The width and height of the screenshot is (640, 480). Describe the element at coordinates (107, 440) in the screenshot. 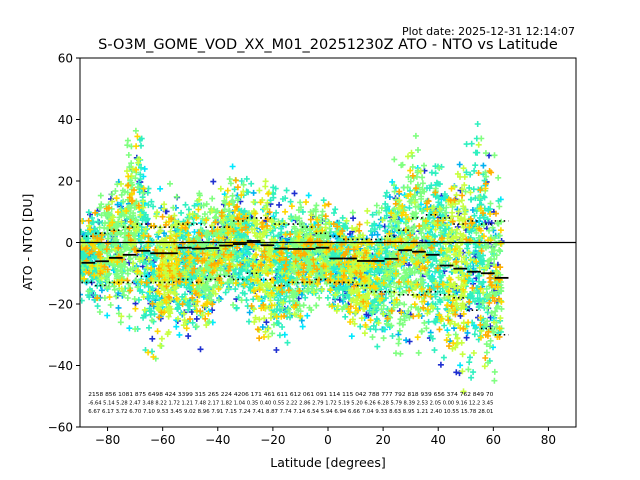

I see `x-tick-label: −80` at that location.